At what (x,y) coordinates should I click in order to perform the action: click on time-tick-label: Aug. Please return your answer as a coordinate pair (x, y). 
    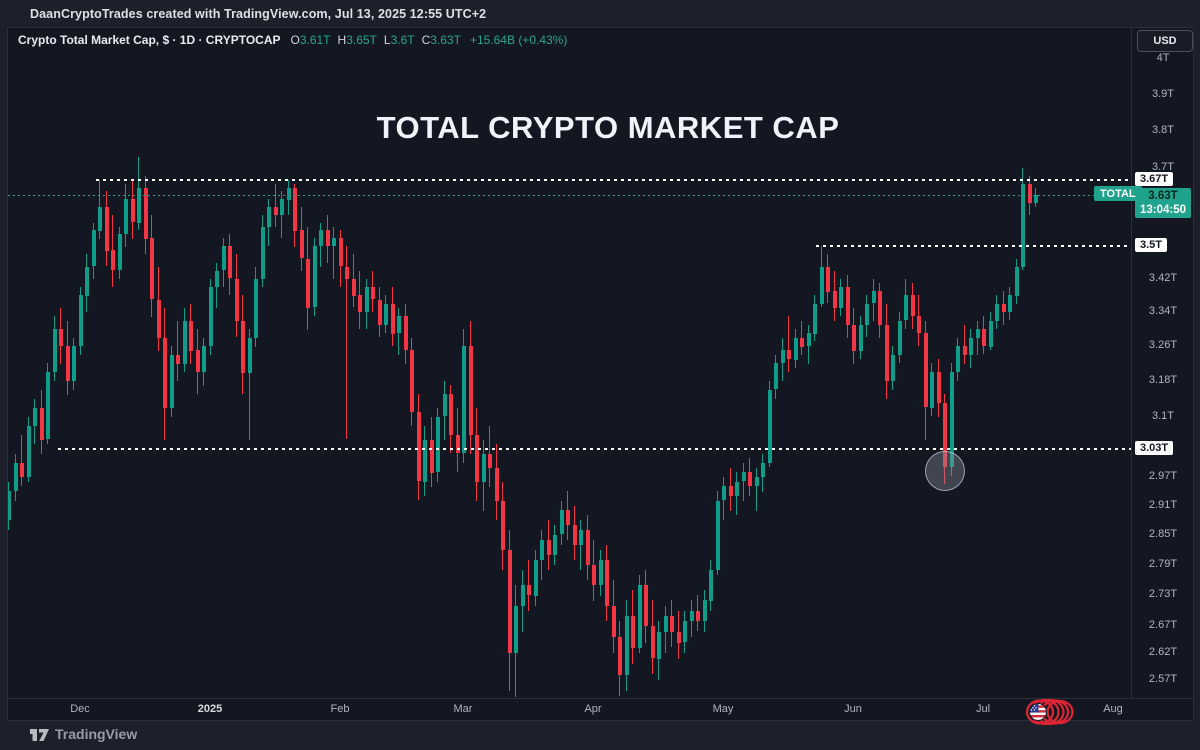
    Looking at the image, I should click on (1113, 709).